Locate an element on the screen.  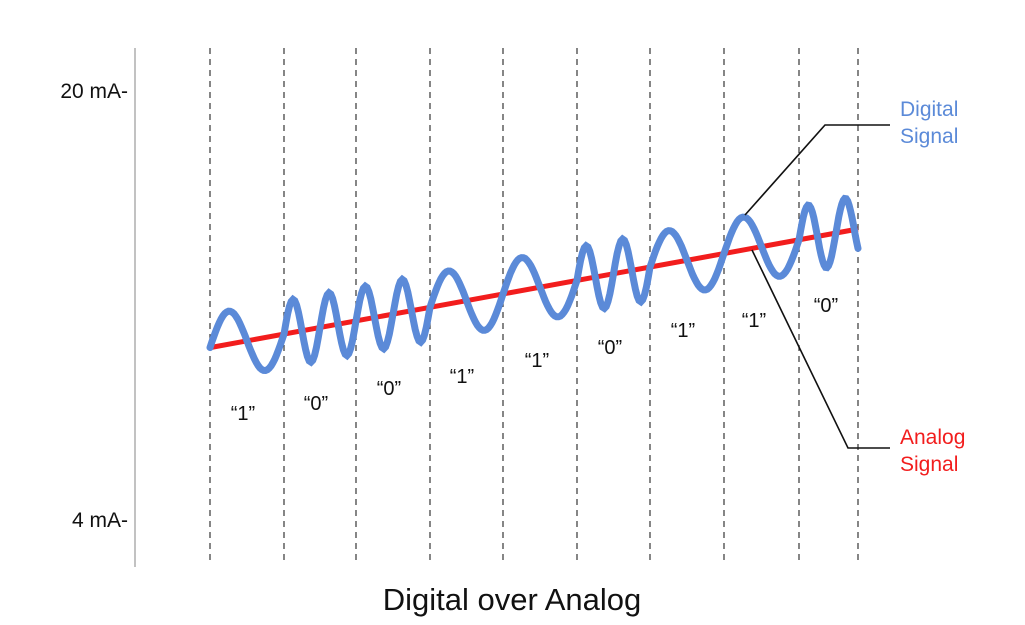
axis-label: 20 mA- is located at coordinates (94, 91).